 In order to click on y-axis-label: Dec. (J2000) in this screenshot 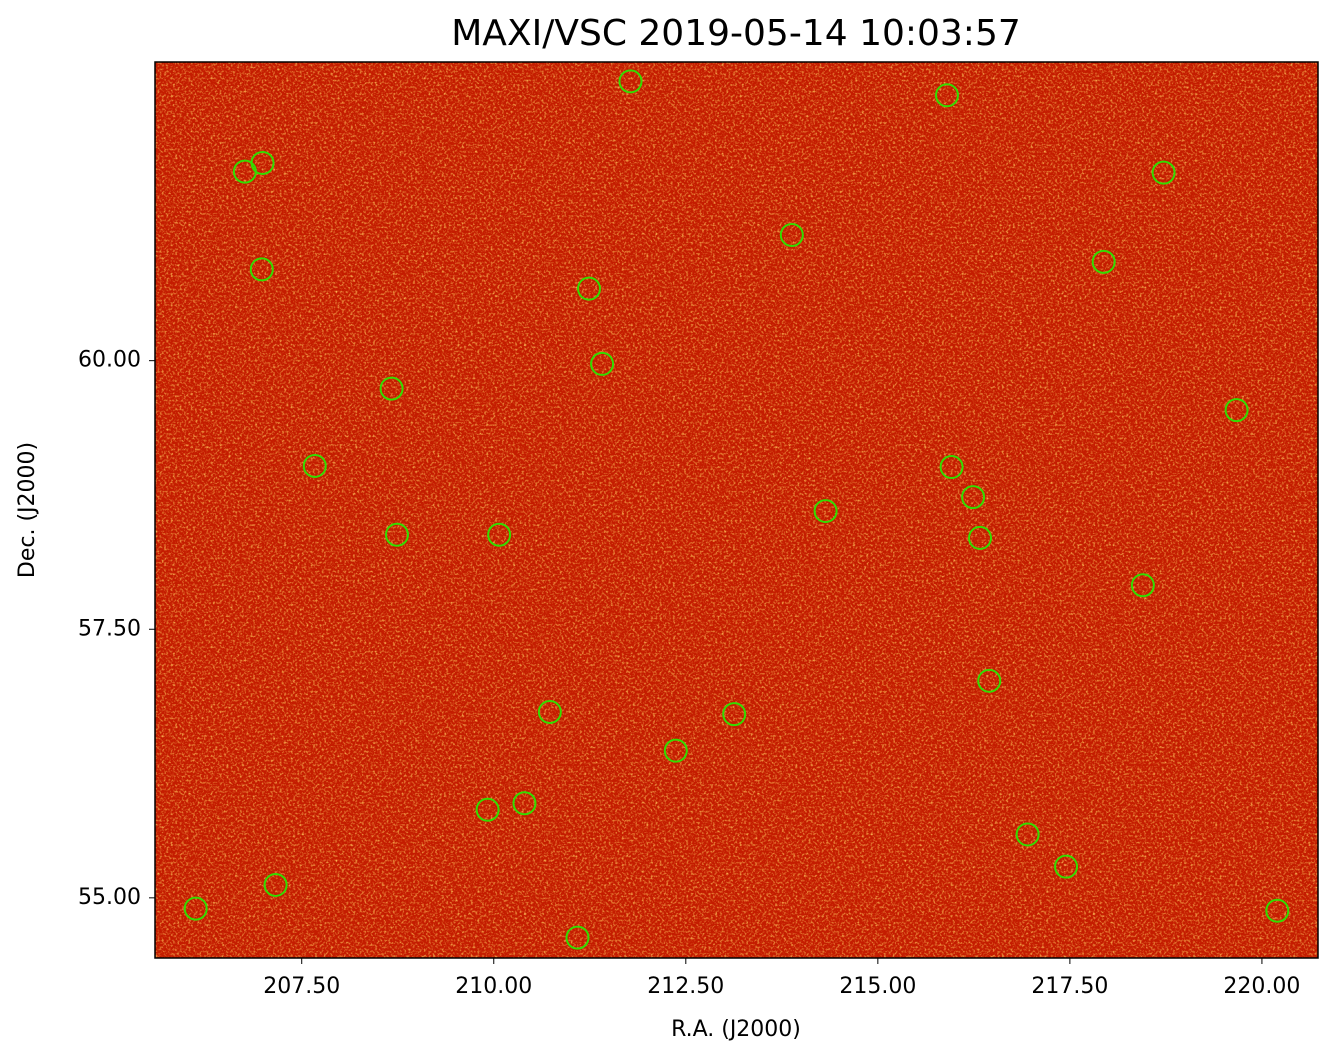, I will do `click(27, 510)`.